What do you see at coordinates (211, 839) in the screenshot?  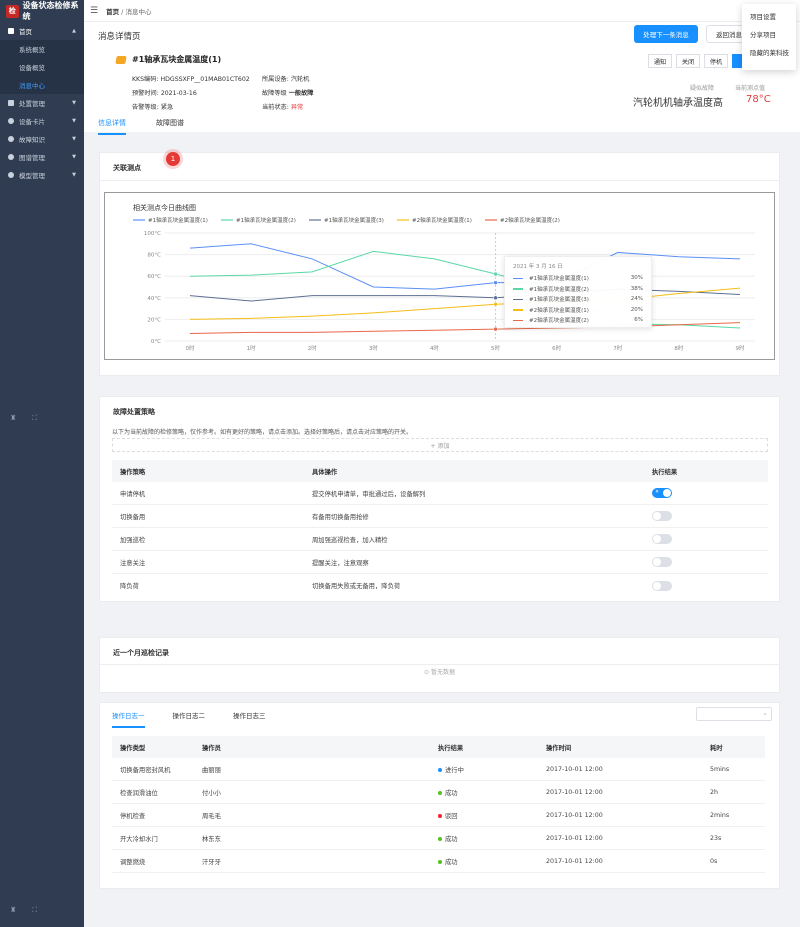 I see `log-operator: 林东东` at bounding box center [211, 839].